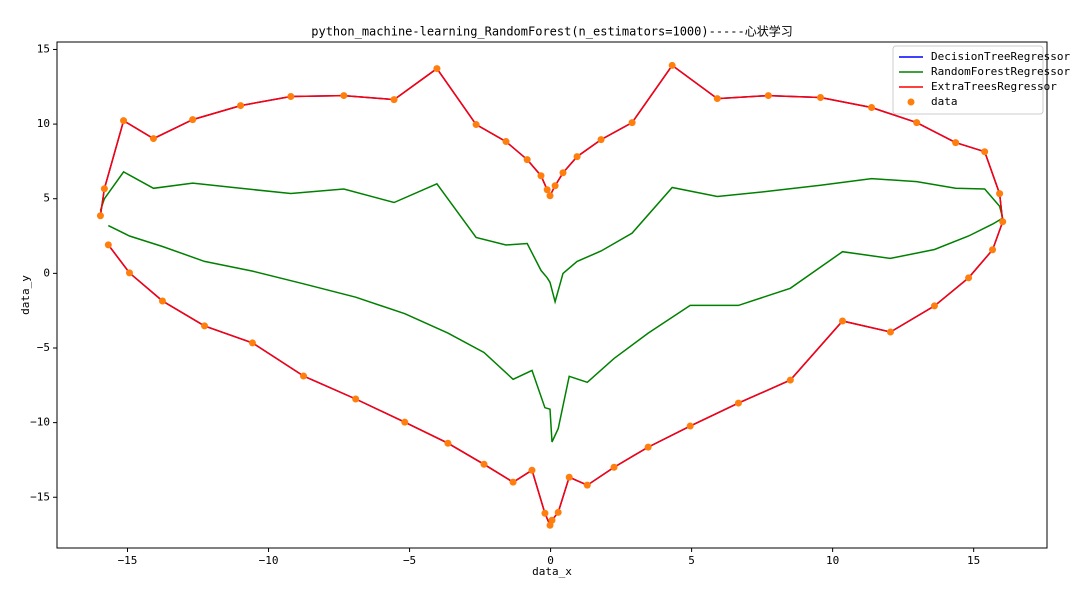 This screenshot has width=1080, height=597. I want to click on y-tick-label: −15, so click(40, 496).